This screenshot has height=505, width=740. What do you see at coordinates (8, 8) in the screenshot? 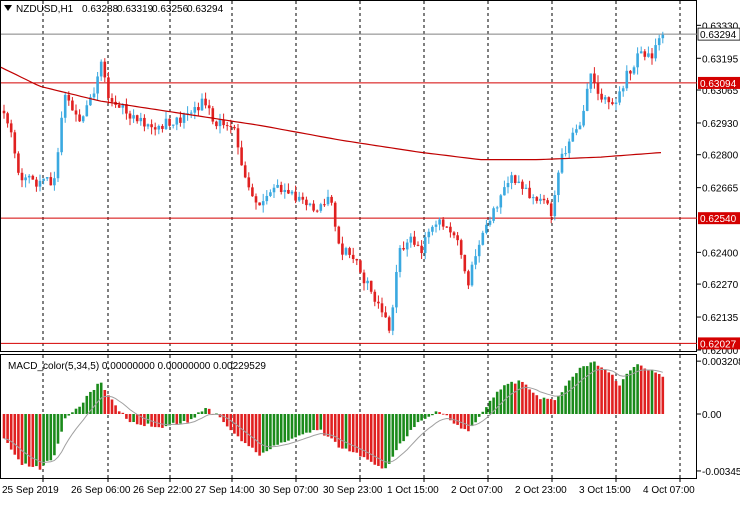
I see `triangle-down-icon` at bounding box center [8, 8].